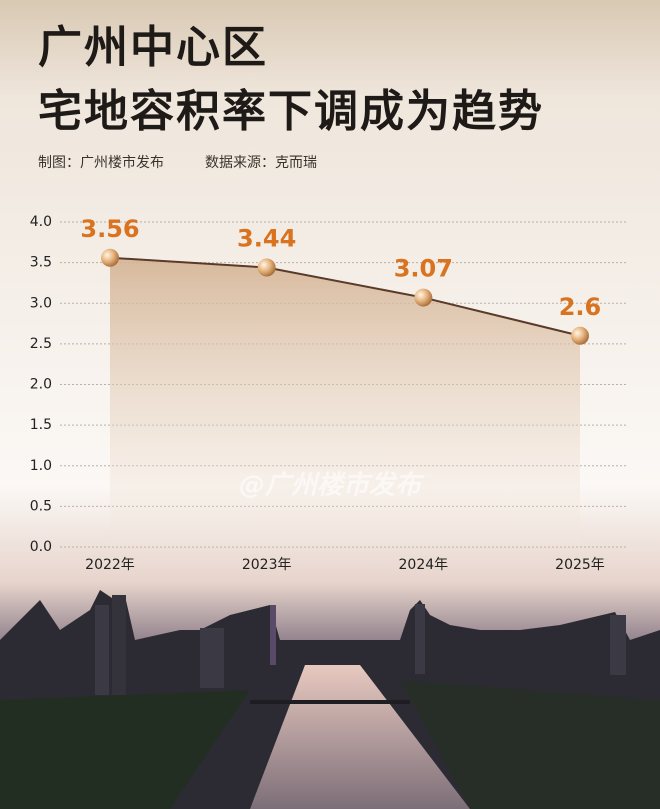 This screenshot has width=660, height=809. I want to click on x-tick-label: 2023年, so click(267, 565).